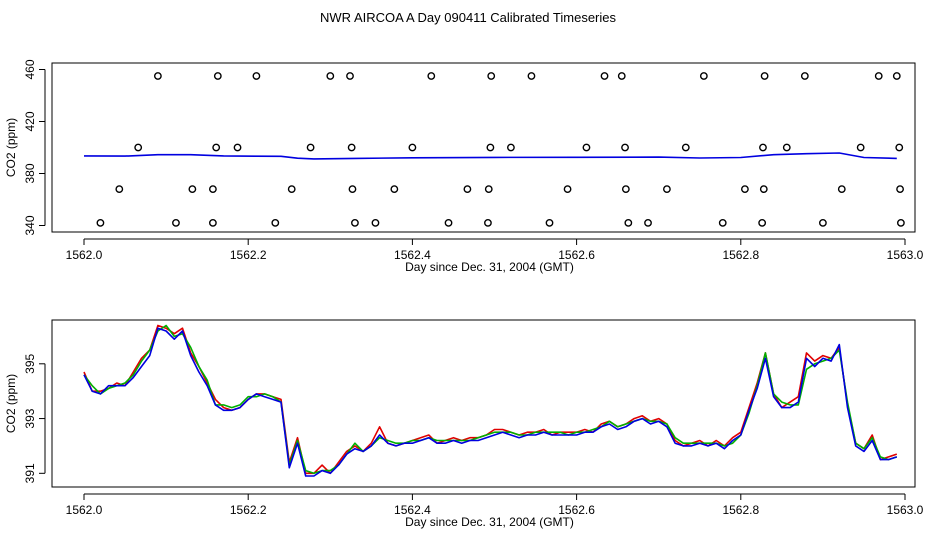 Image resolution: width=936 pixels, height=545 pixels. I want to click on y-tick-label: 391, so click(30, 473).